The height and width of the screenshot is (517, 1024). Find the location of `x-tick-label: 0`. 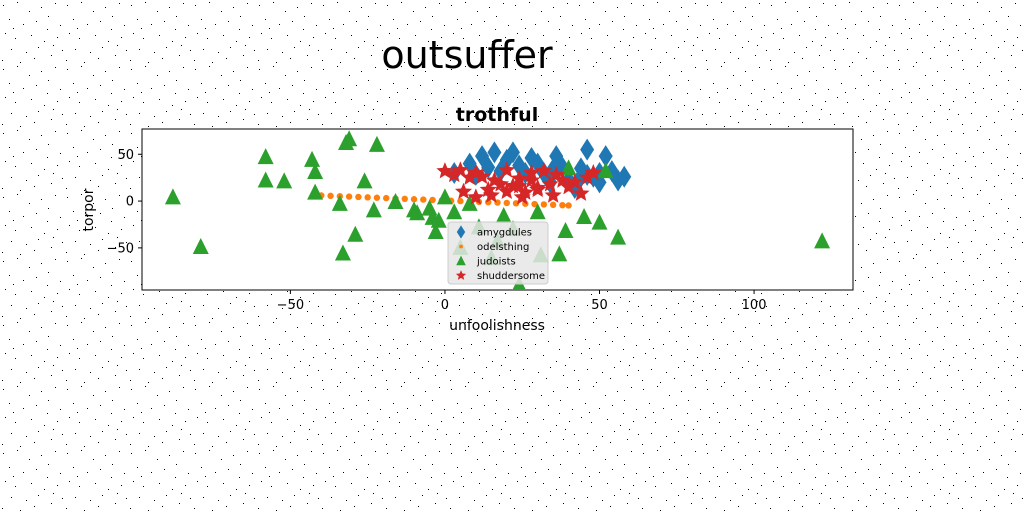

x-tick-label: 0 is located at coordinates (445, 305).